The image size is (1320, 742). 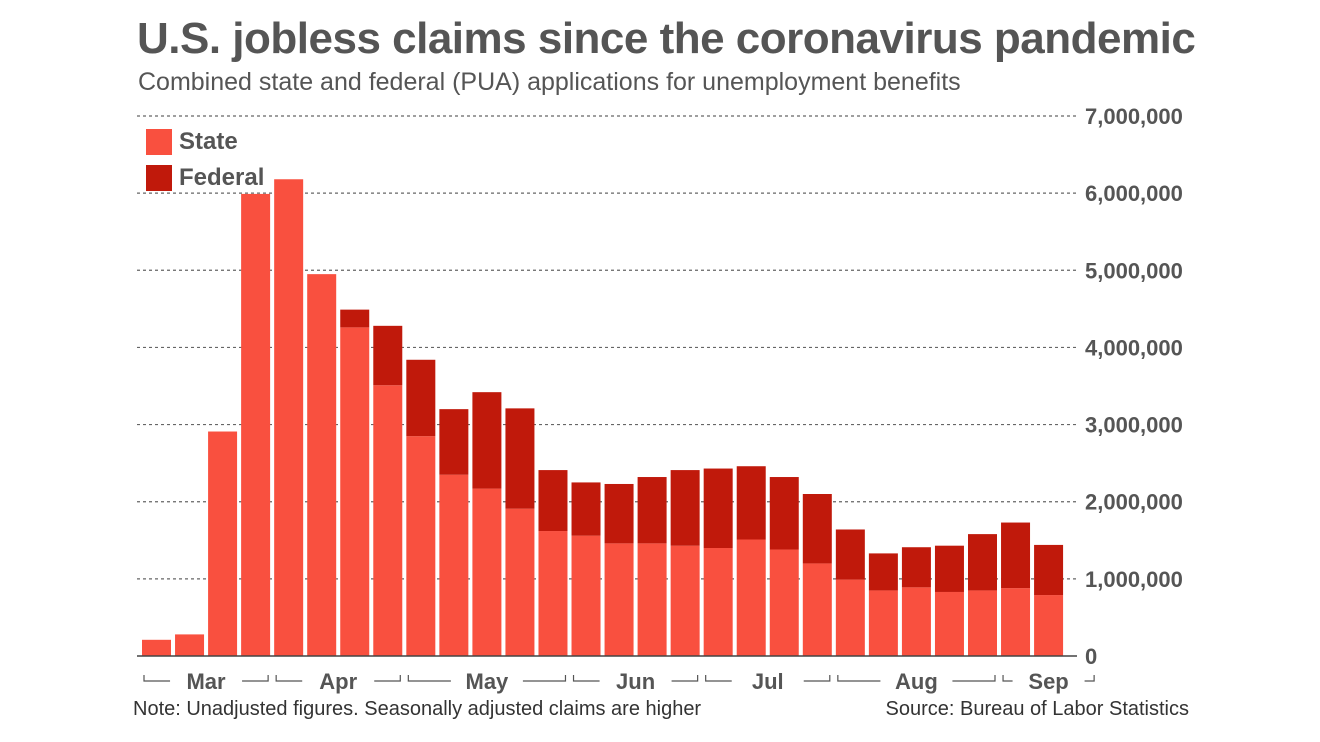 I want to click on y-tick-label: 0, so click(x=1091, y=656).